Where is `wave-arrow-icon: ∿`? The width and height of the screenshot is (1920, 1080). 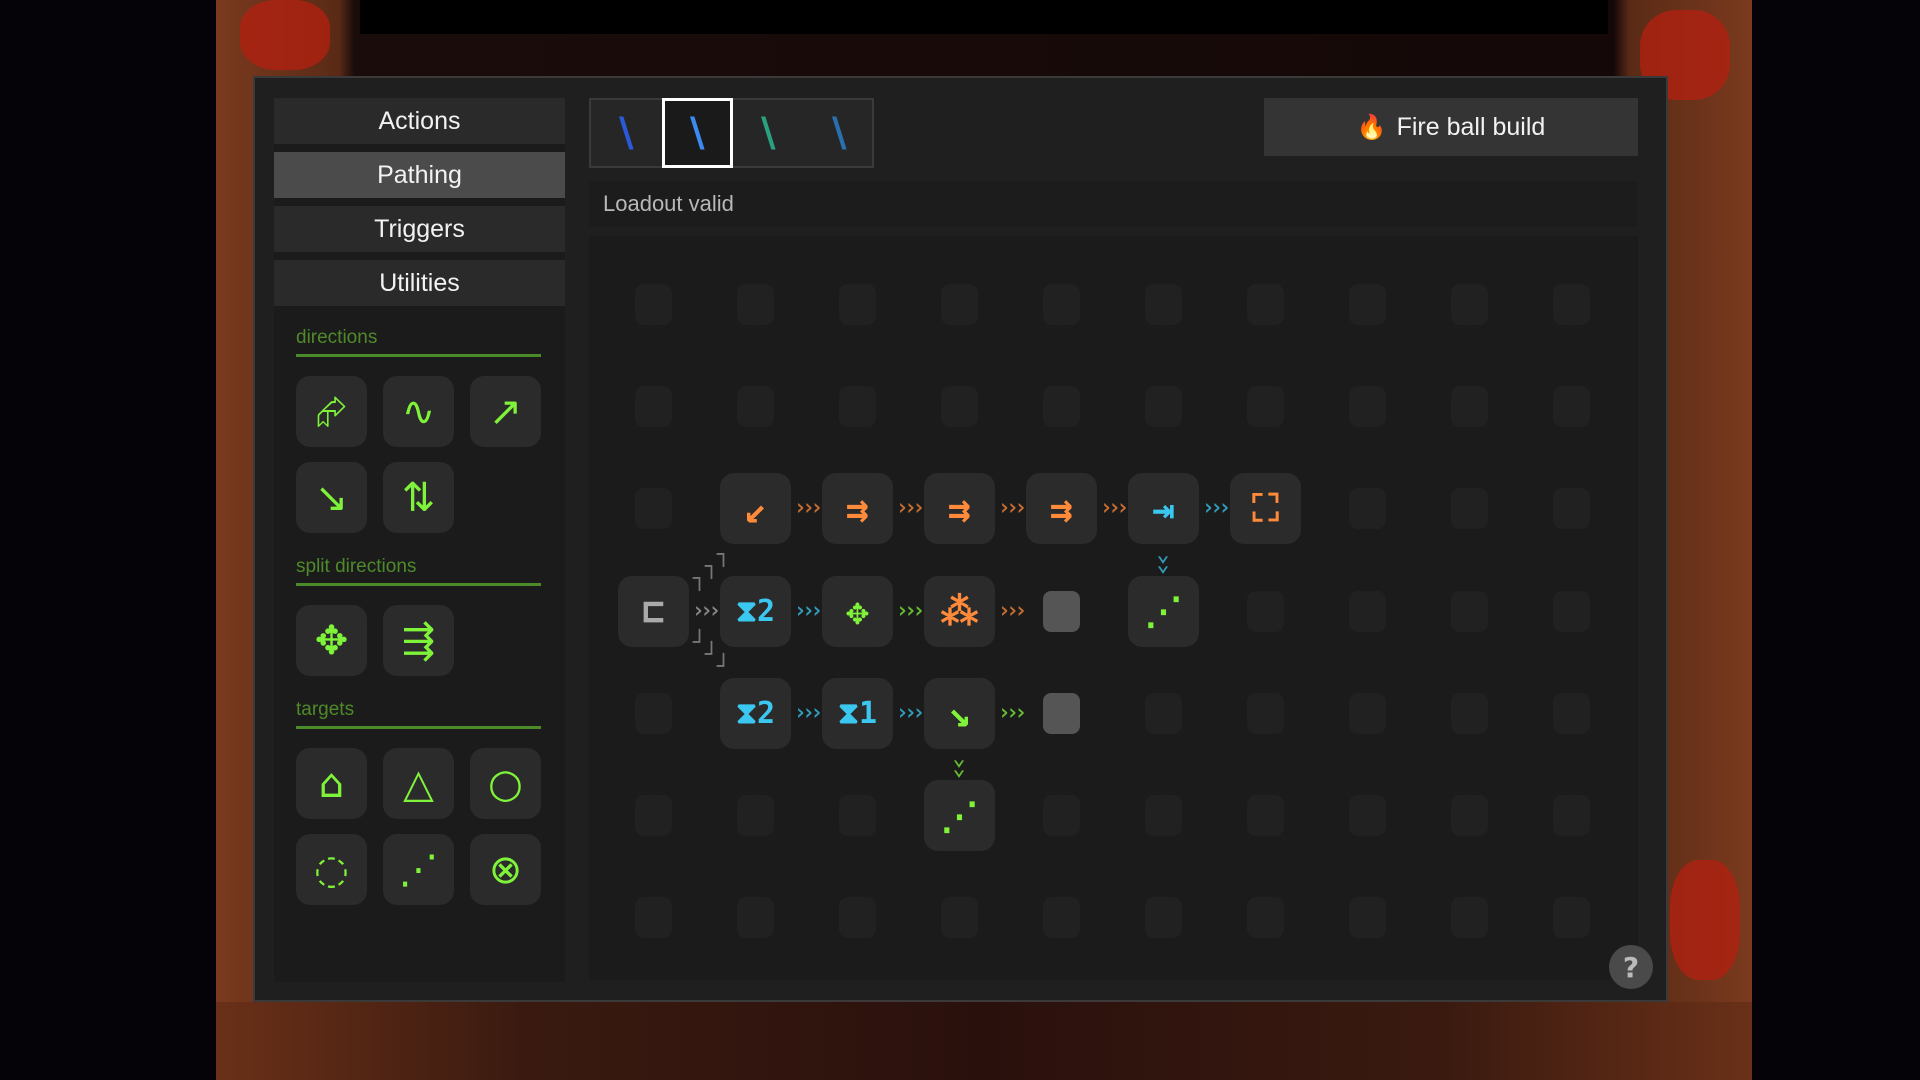 wave-arrow-icon: ∿ is located at coordinates (418, 411).